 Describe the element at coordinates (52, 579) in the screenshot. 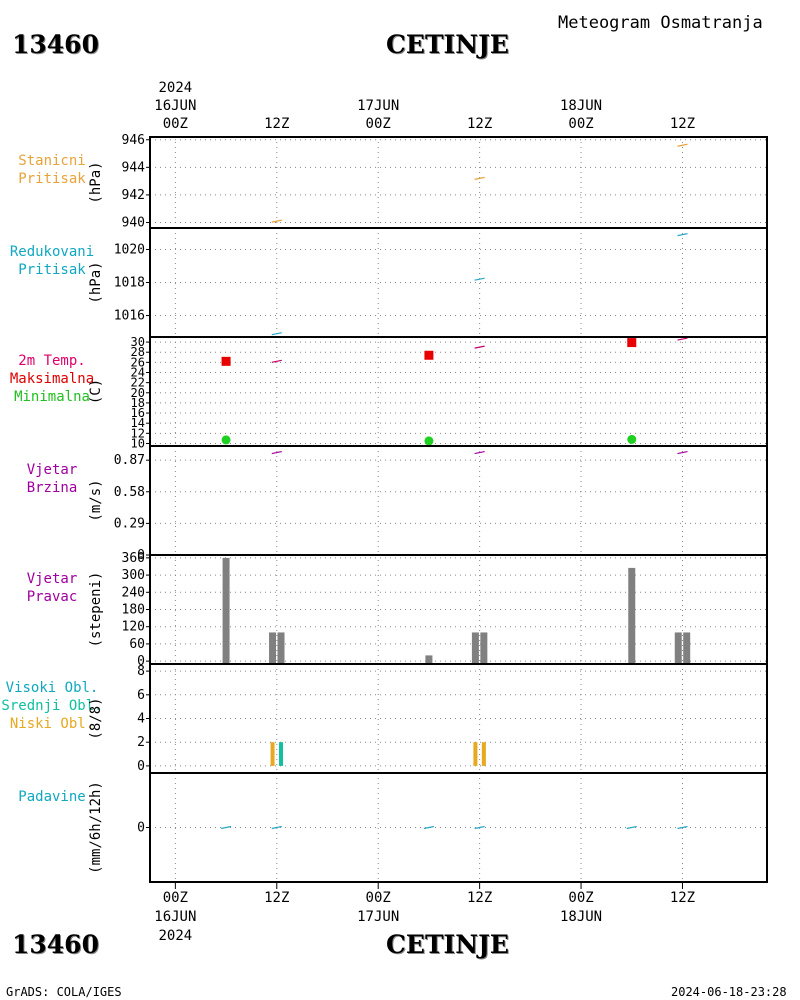

I see `panel-label: Vjetar` at that location.